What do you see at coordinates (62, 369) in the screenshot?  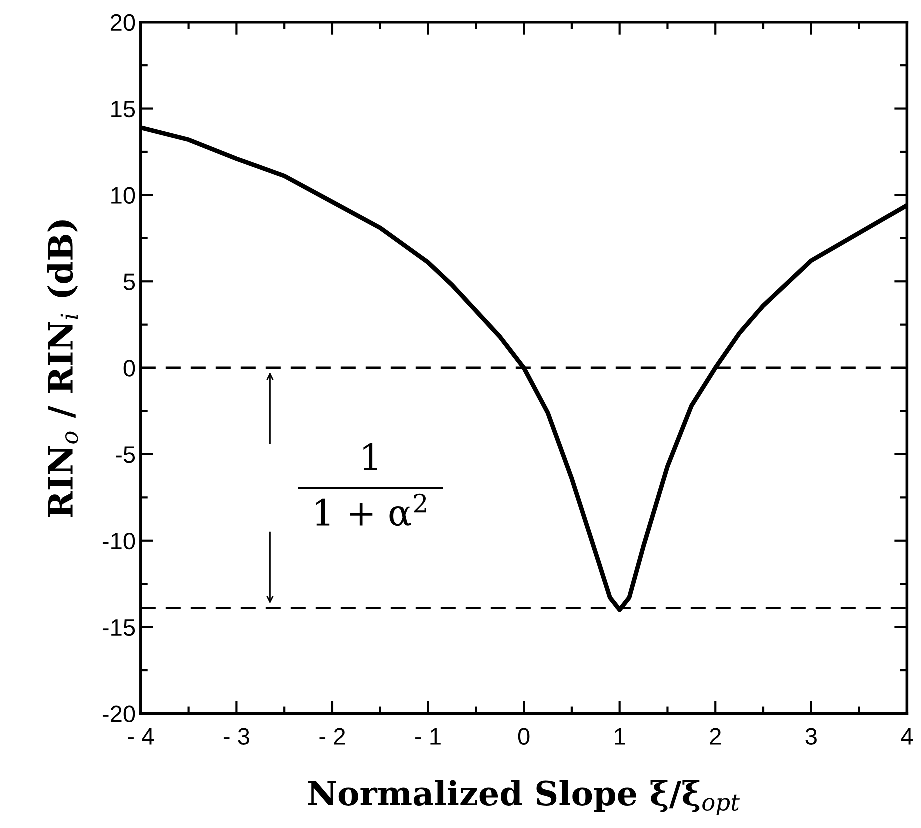 I see `y-axis-title: RIN$_{o}$ / RIN$_{i}$ (dB)` at bounding box center [62, 369].